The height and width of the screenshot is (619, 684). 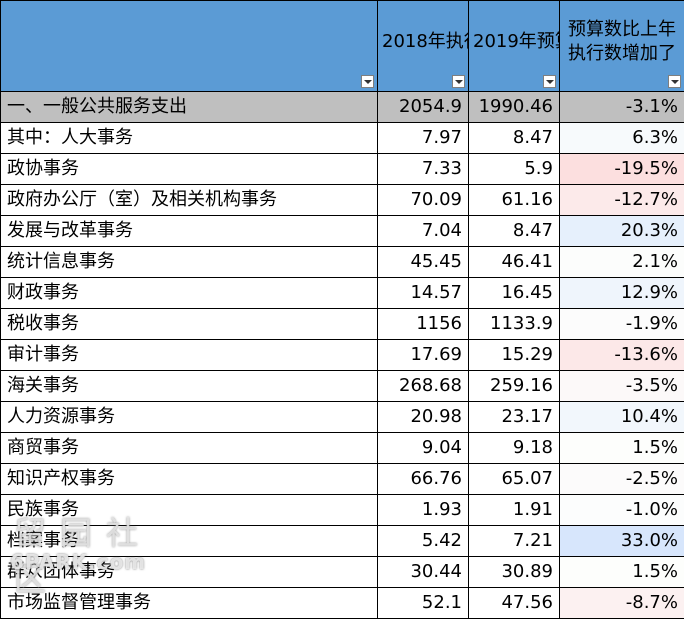 I want to click on row-2018-cell: 45.45, so click(x=423, y=262).